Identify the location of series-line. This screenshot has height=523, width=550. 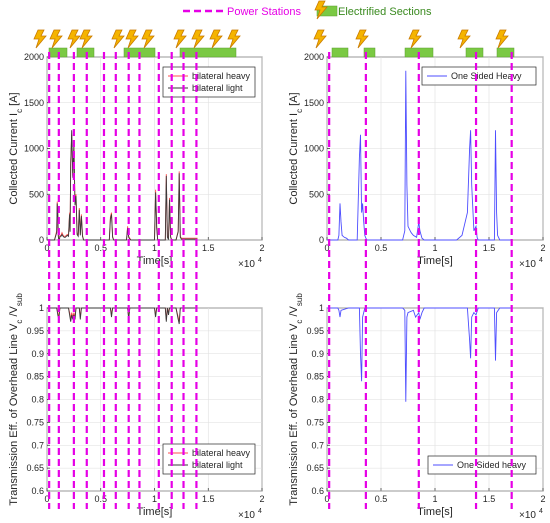
(122, 185).